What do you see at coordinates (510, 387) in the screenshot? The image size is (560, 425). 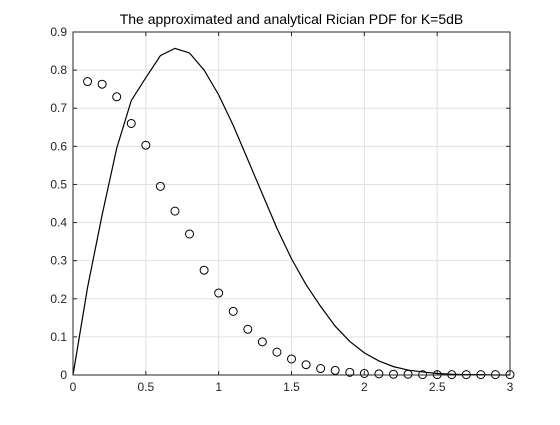 I see `x-tick-label: 3` at bounding box center [510, 387].